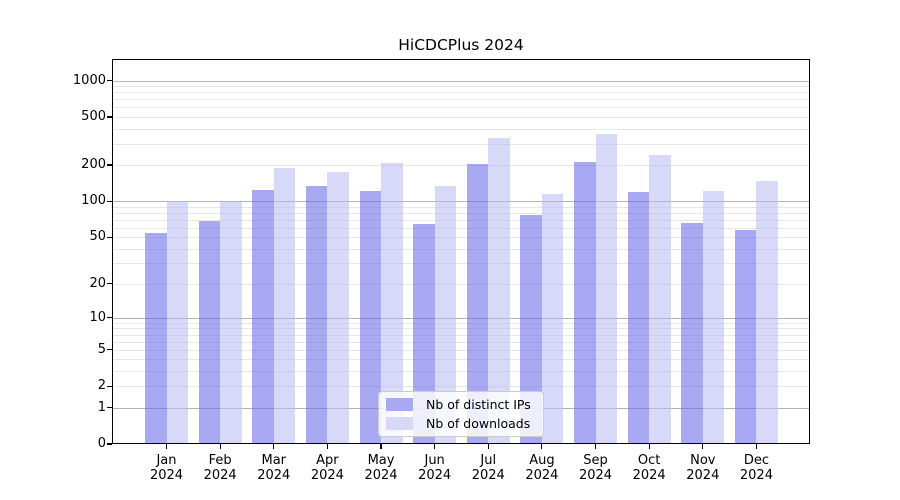 The image size is (900, 500). I want to click on x-tick-mark-sep, so click(595, 446).